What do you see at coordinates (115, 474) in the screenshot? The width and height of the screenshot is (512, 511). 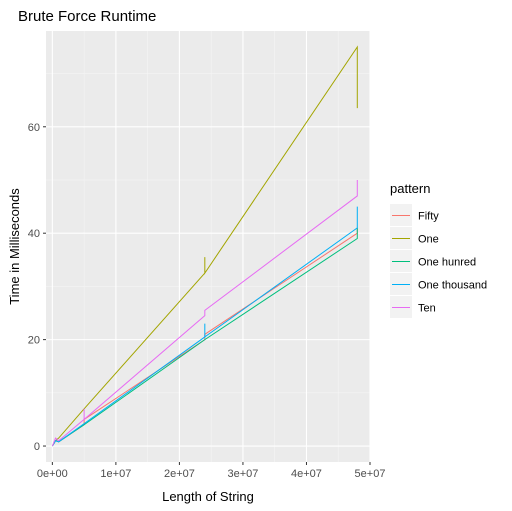 I see `x-tick-label: 1e+07` at bounding box center [115, 474].